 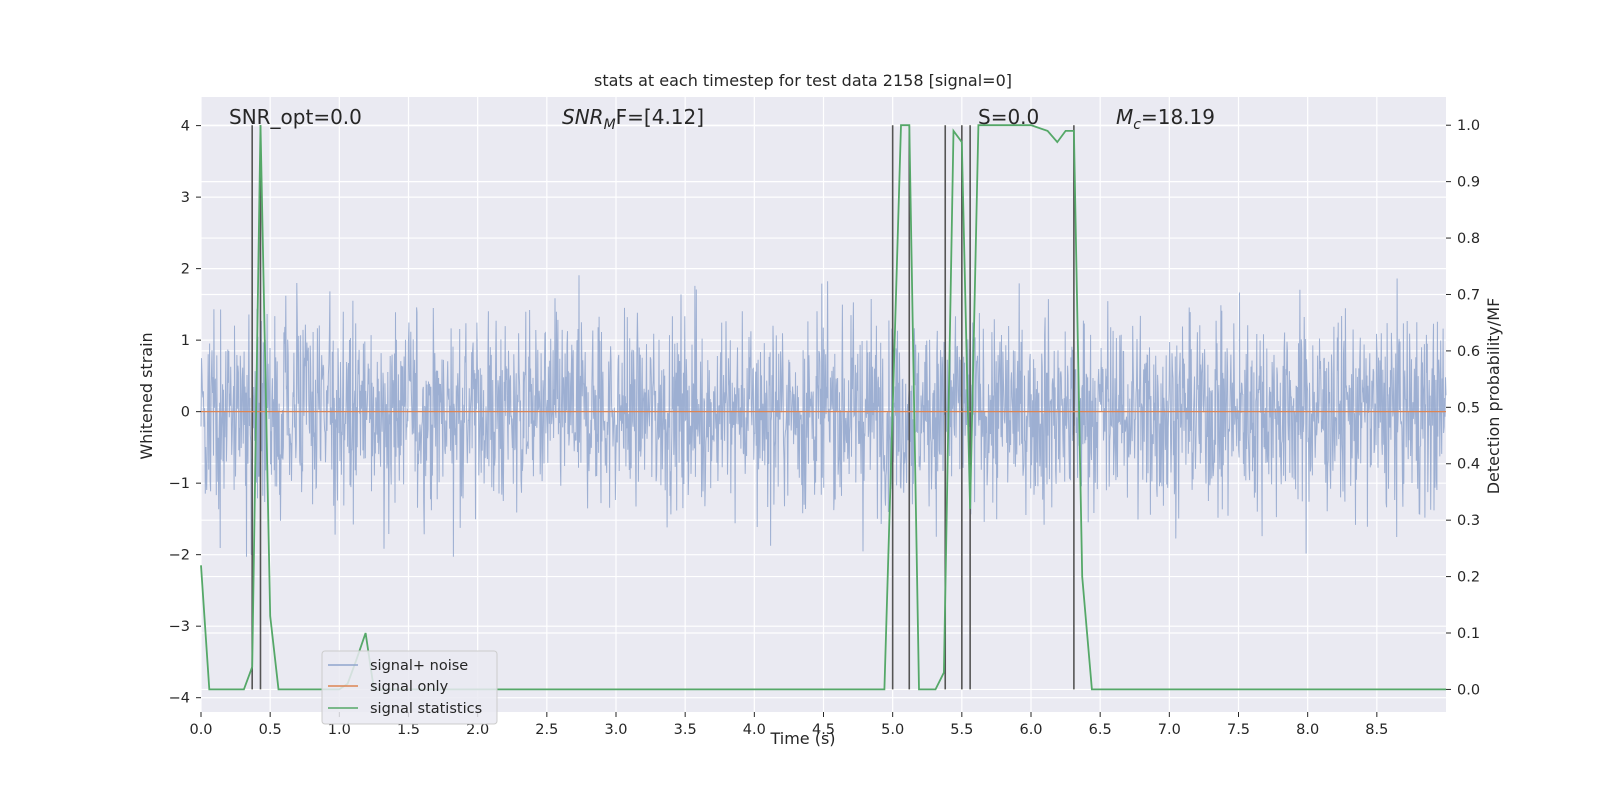 What do you see at coordinates (1100, 730) in the screenshot?
I see `x-tick-label: 6.5` at bounding box center [1100, 730].